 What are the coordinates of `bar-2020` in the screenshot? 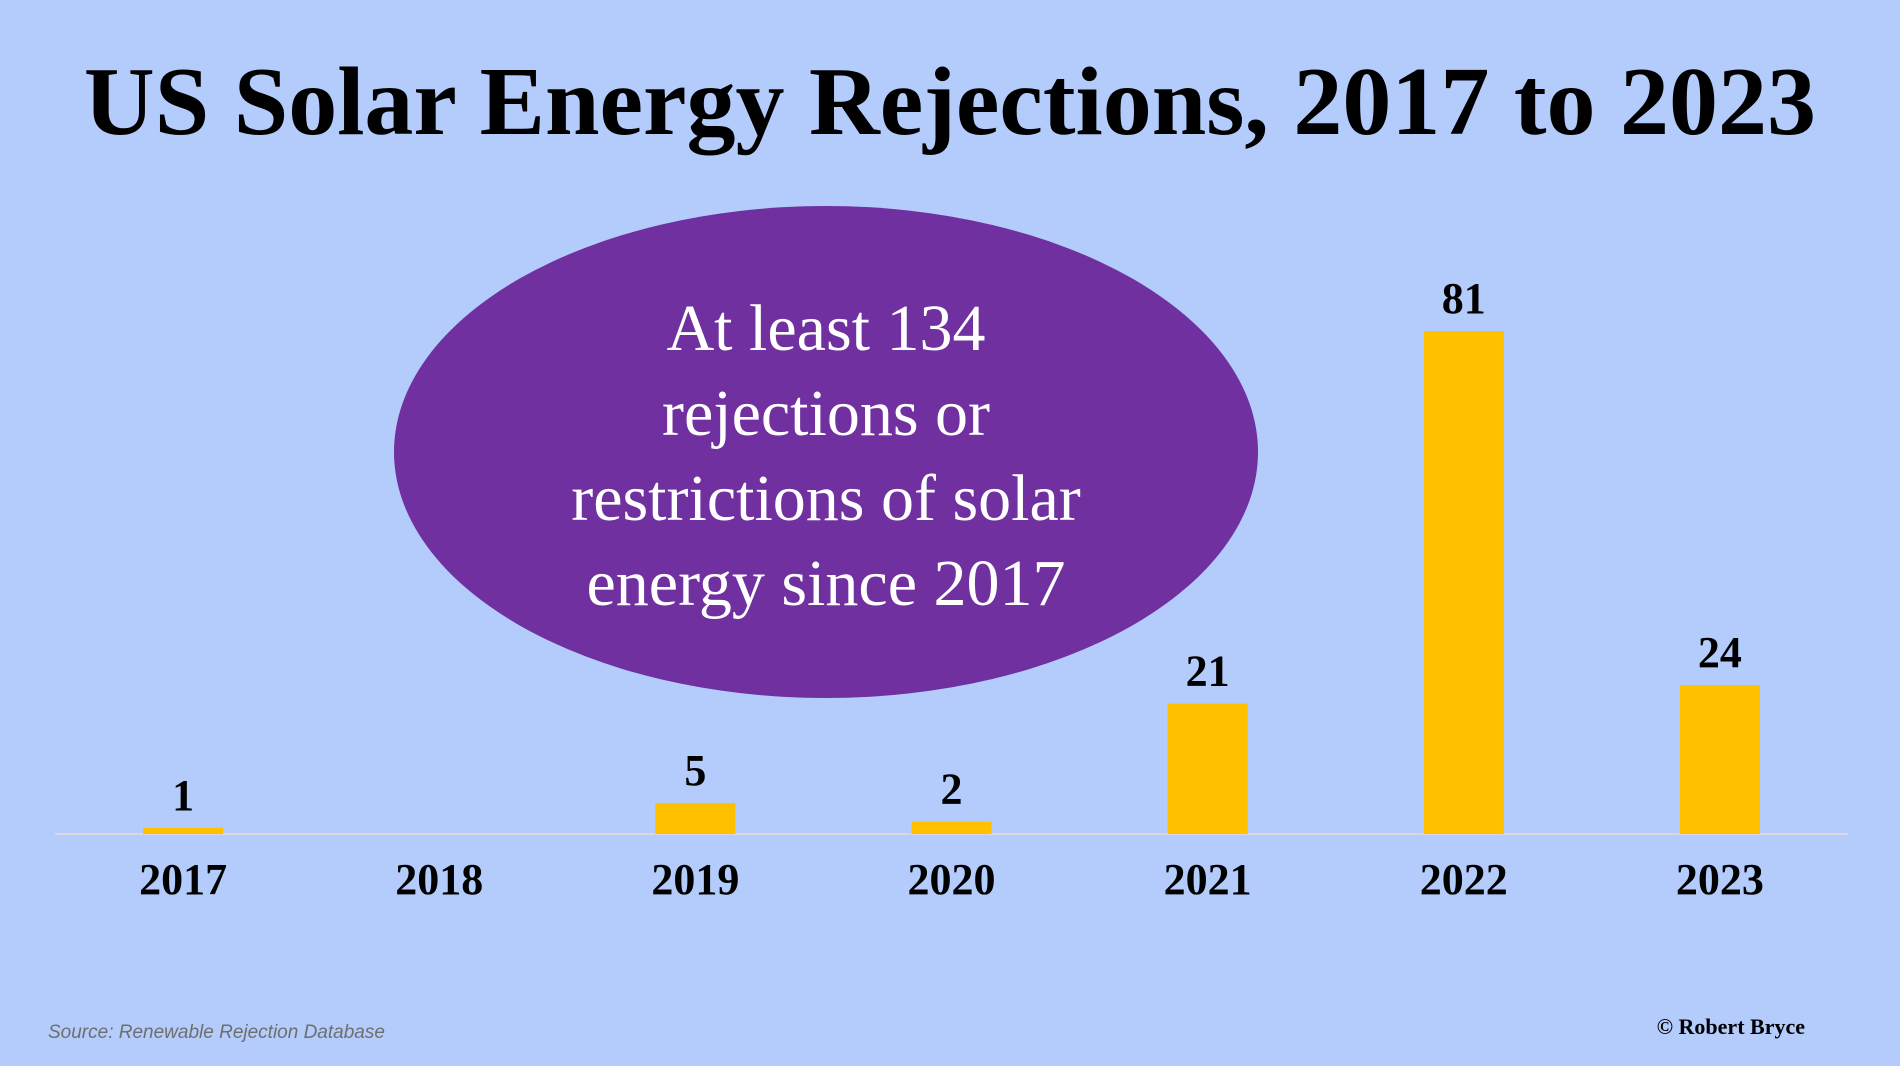 It's located at (951, 827).